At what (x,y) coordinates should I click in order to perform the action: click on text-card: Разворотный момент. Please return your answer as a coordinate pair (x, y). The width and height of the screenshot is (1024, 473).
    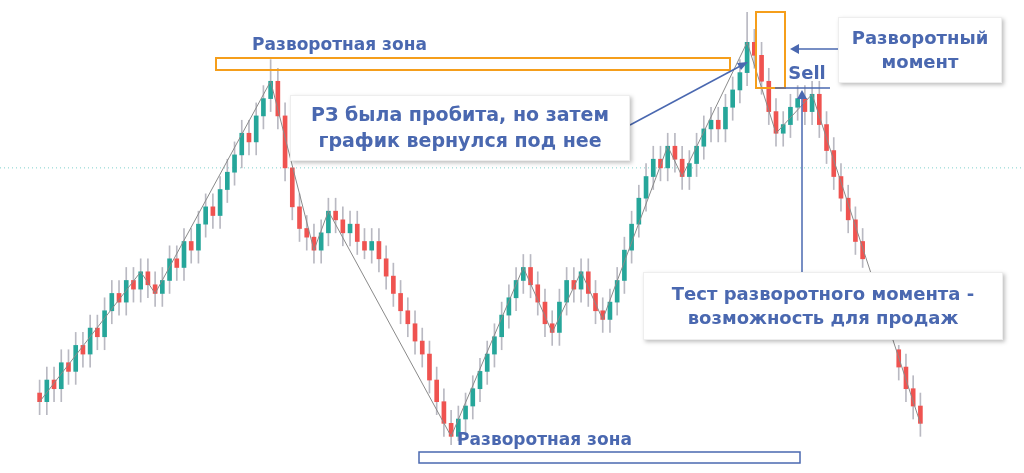
    Looking at the image, I should click on (920, 50).